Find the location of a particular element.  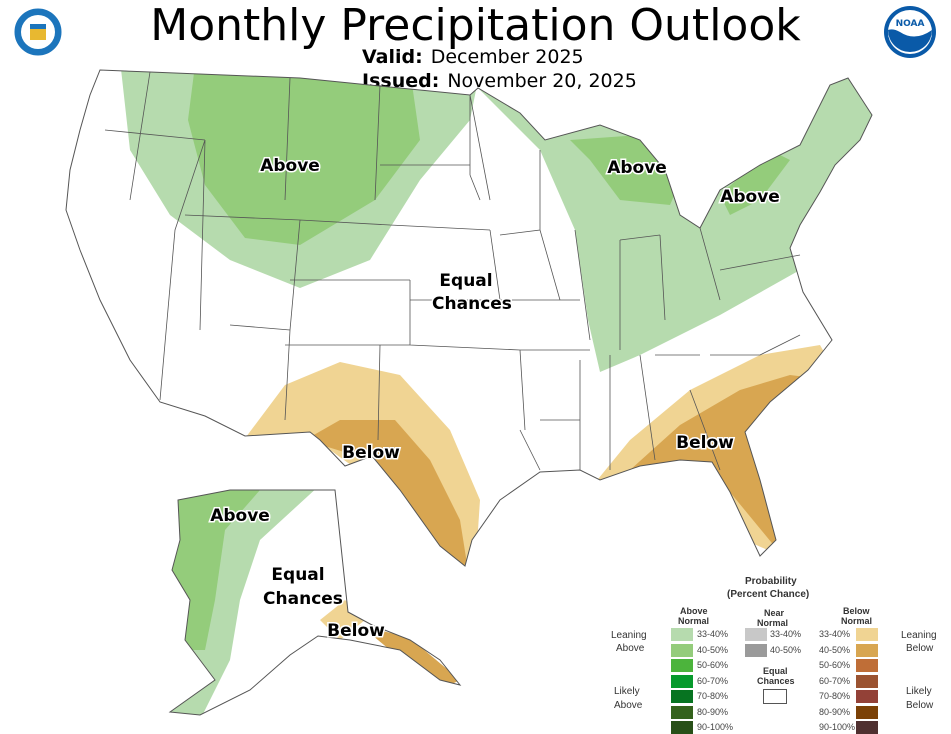

likely-above-label-2: Above is located at coordinates (628, 705).